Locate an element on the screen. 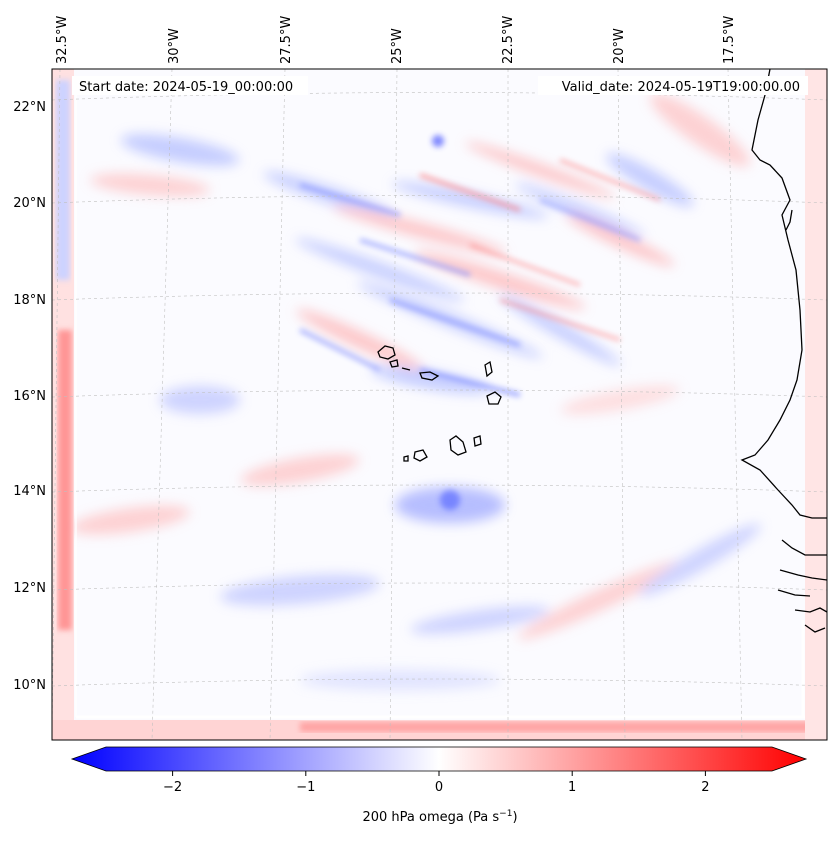  valid-date-box is located at coordinates (673, 85).